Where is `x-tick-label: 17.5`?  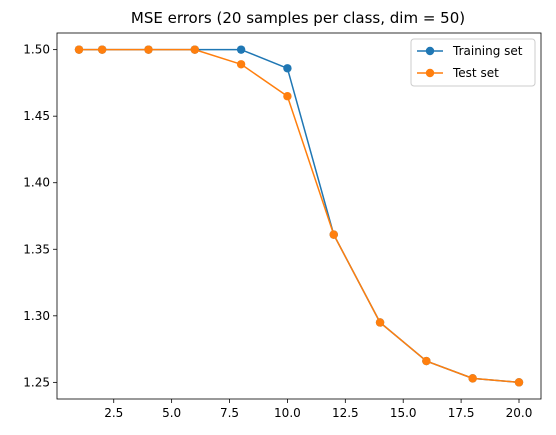 x-tick-label: 17.5 is located at coordinates (461, 413).